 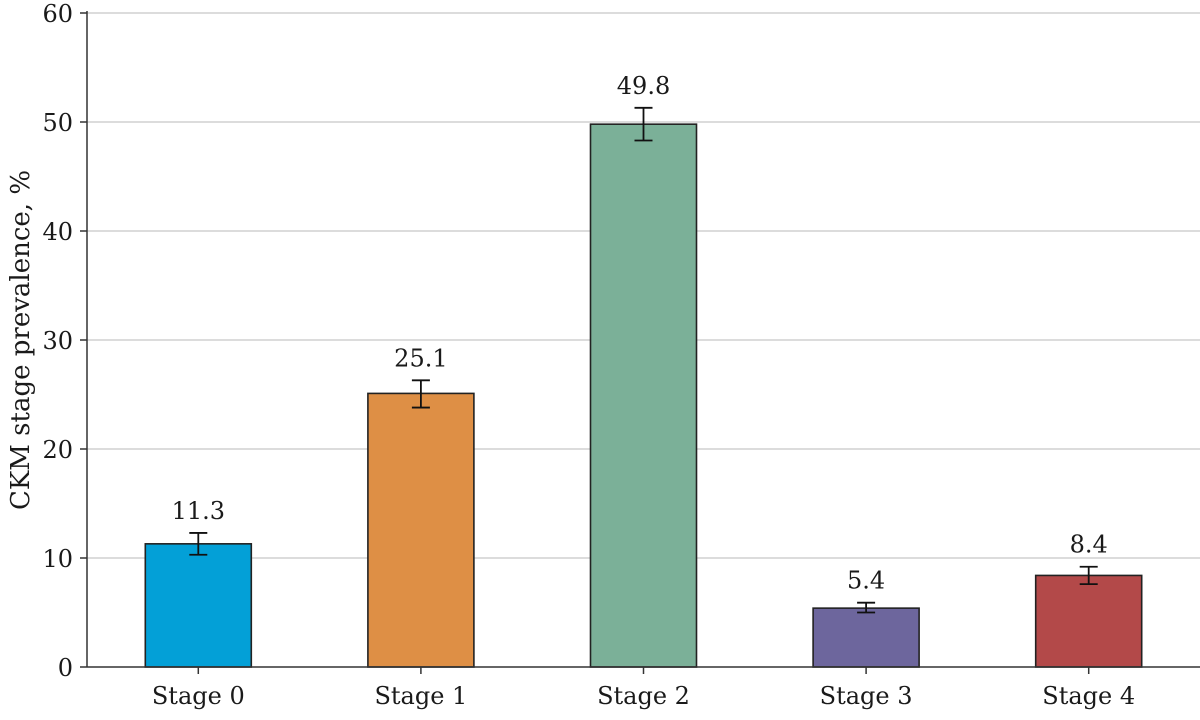 What do you see at coordinates (57, 14) in the screenshot?
I see `y-tick-label: 60` at bounding box center [57, 14].